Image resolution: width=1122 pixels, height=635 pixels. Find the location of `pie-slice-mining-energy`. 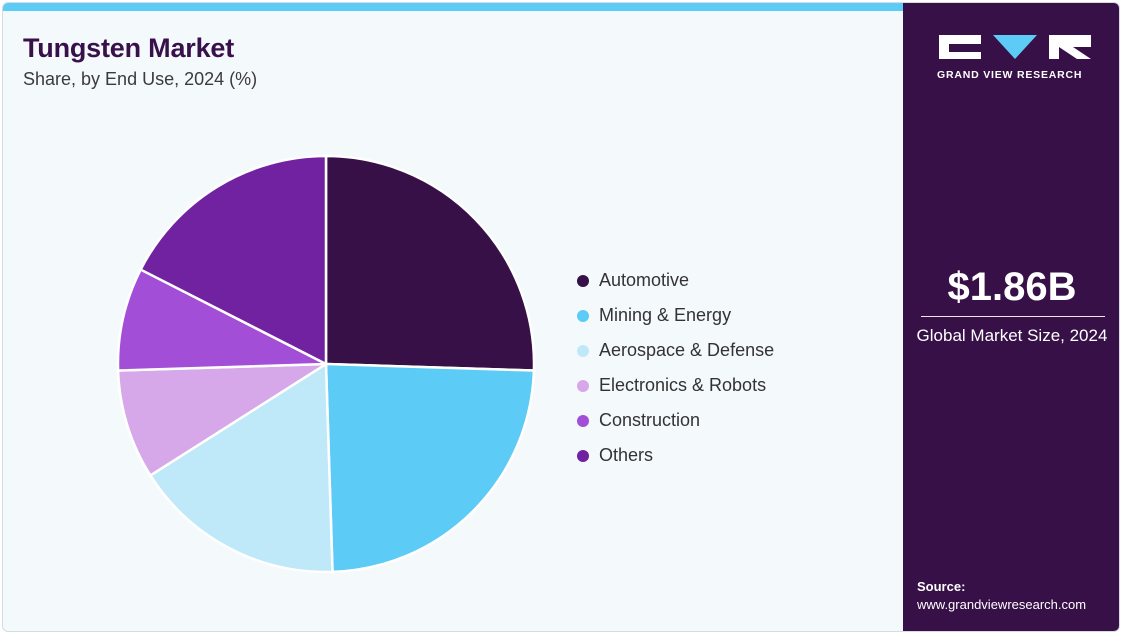

pie-slice-mining-energy is located at coordinates (430, 468).